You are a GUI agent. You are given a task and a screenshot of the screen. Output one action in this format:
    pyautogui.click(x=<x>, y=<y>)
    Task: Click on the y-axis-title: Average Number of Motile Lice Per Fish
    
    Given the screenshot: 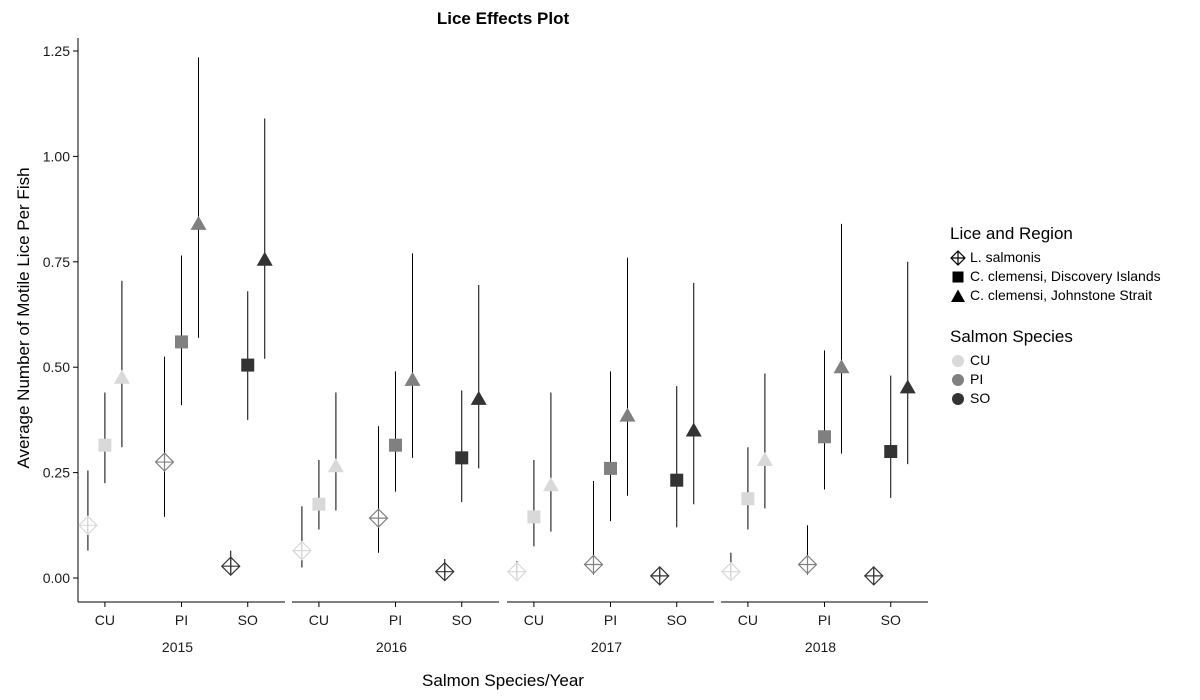 What is the action you would take?
    pyautogui.click(x=23, y=317)
    